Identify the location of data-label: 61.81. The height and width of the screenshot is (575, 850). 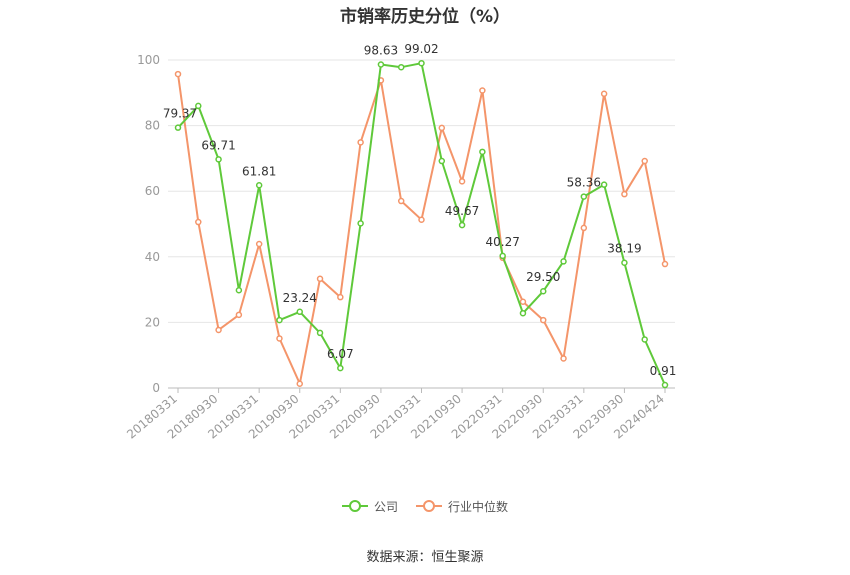
(259, 171).